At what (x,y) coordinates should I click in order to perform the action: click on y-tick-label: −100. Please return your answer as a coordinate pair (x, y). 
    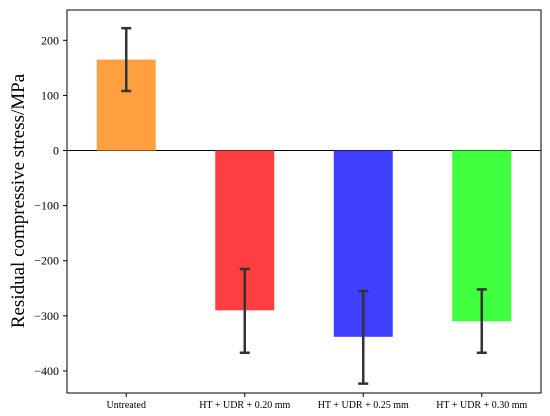
    Looking at the image, I should click on (46, 206).